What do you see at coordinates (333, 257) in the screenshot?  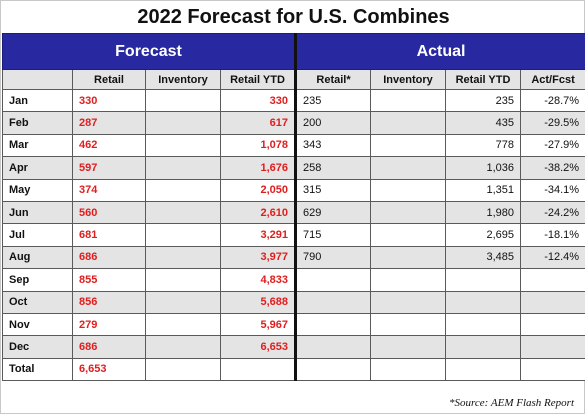 I see `actual-retail-cell: 790` at bounding box center [333, 257].